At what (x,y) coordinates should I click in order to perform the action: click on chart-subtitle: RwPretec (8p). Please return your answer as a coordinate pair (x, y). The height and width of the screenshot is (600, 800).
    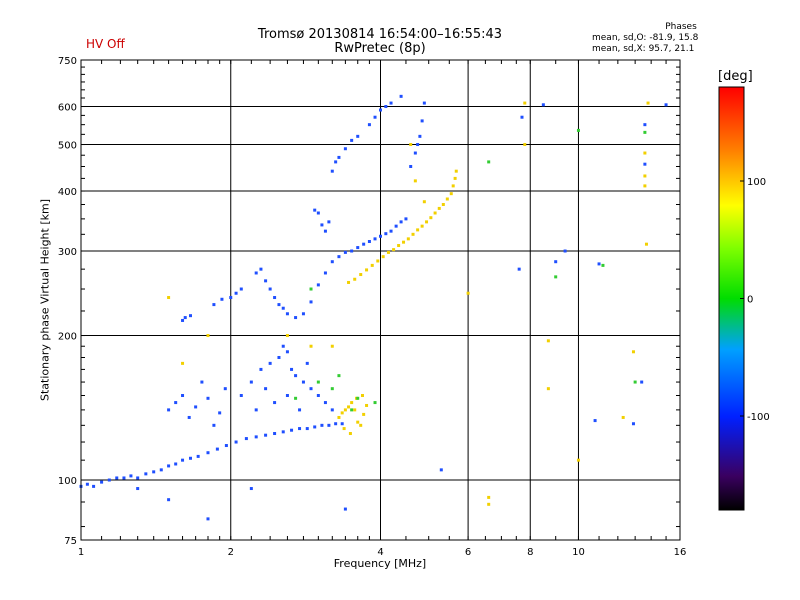
    Looking at the image, I should click on (380, 48).